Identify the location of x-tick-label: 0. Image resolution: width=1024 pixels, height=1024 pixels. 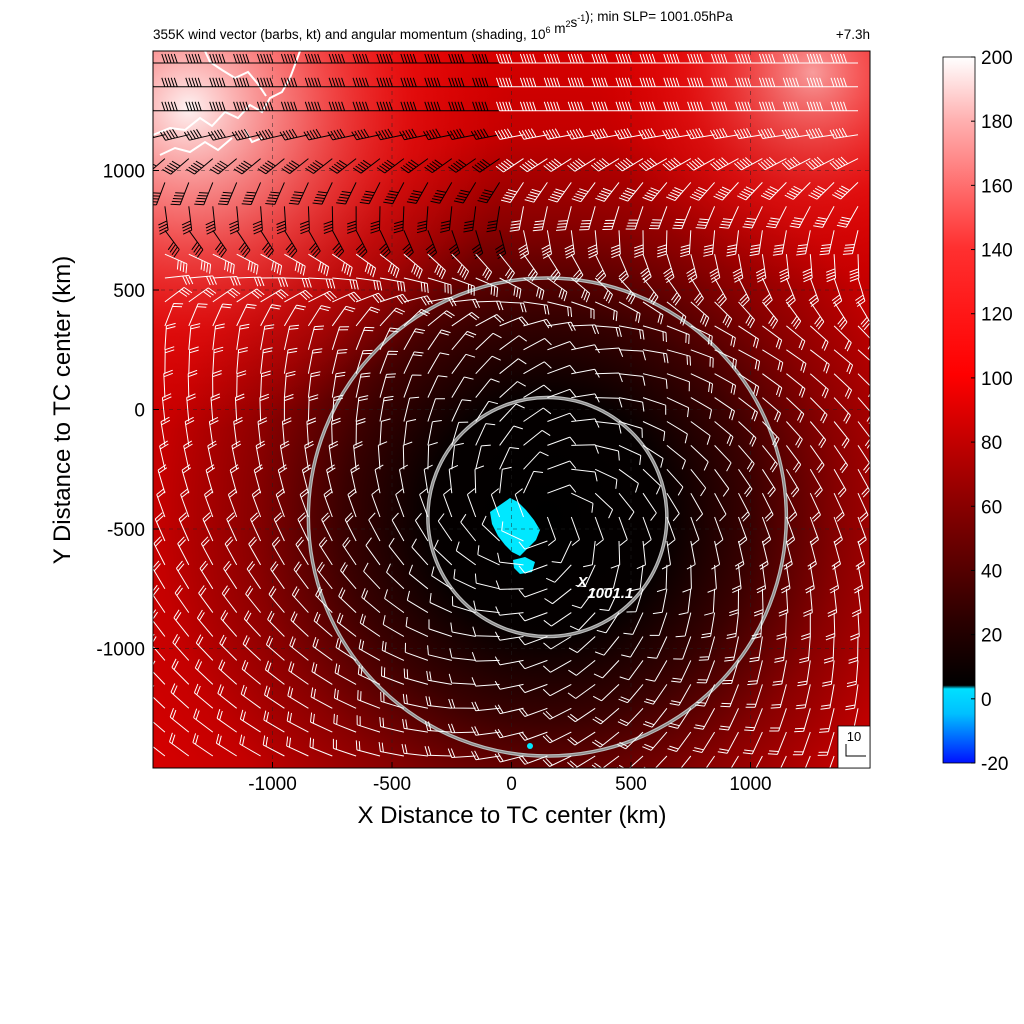
(511, 784).